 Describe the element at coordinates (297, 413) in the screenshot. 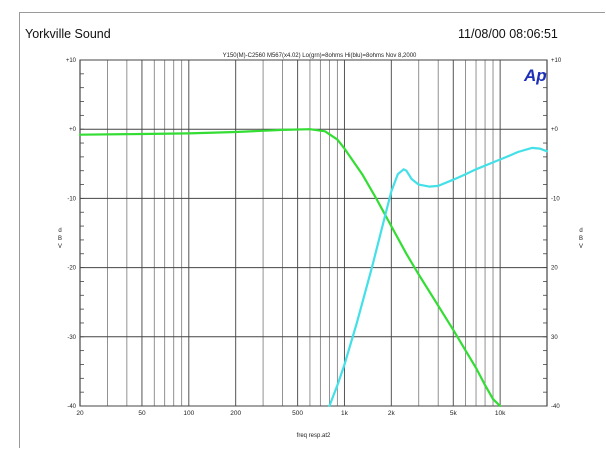

I see `x-tick-label: 500` at that location.